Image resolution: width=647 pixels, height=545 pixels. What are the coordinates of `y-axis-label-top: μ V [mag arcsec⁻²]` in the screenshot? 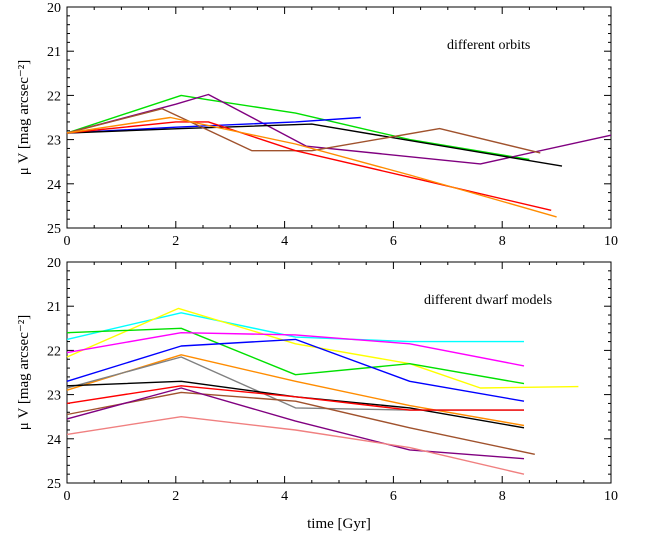 It's located at (24, 118).